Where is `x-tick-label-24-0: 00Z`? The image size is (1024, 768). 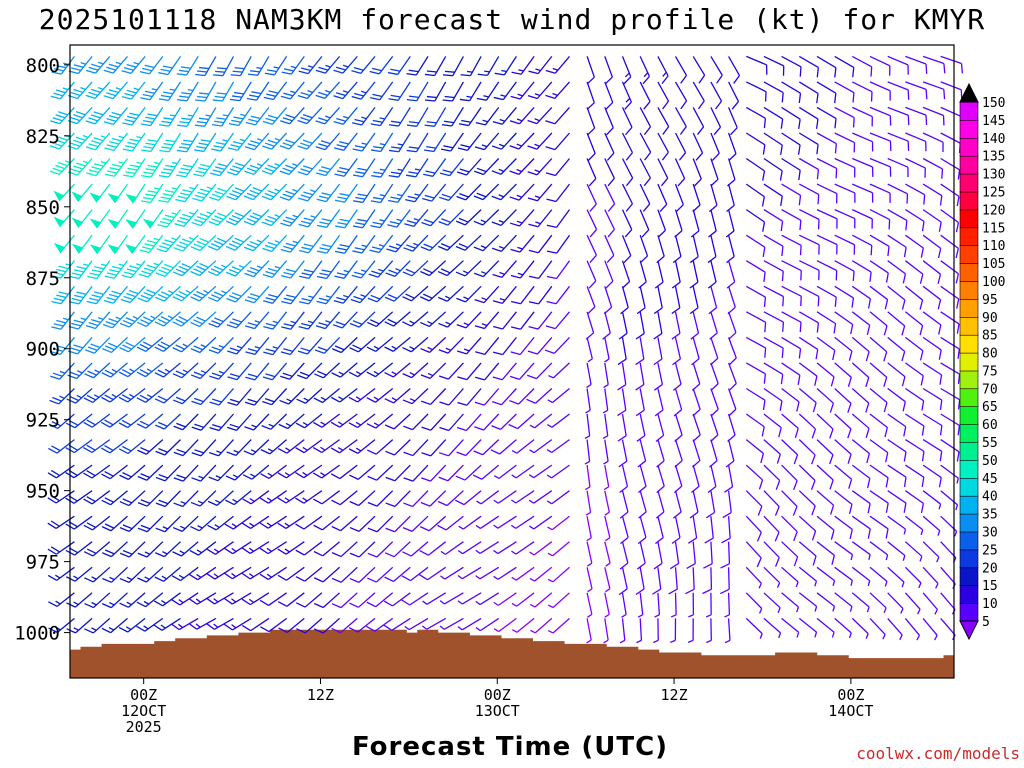
x-tick-label-24-0: 00Z is located at coordinates (497, 695).